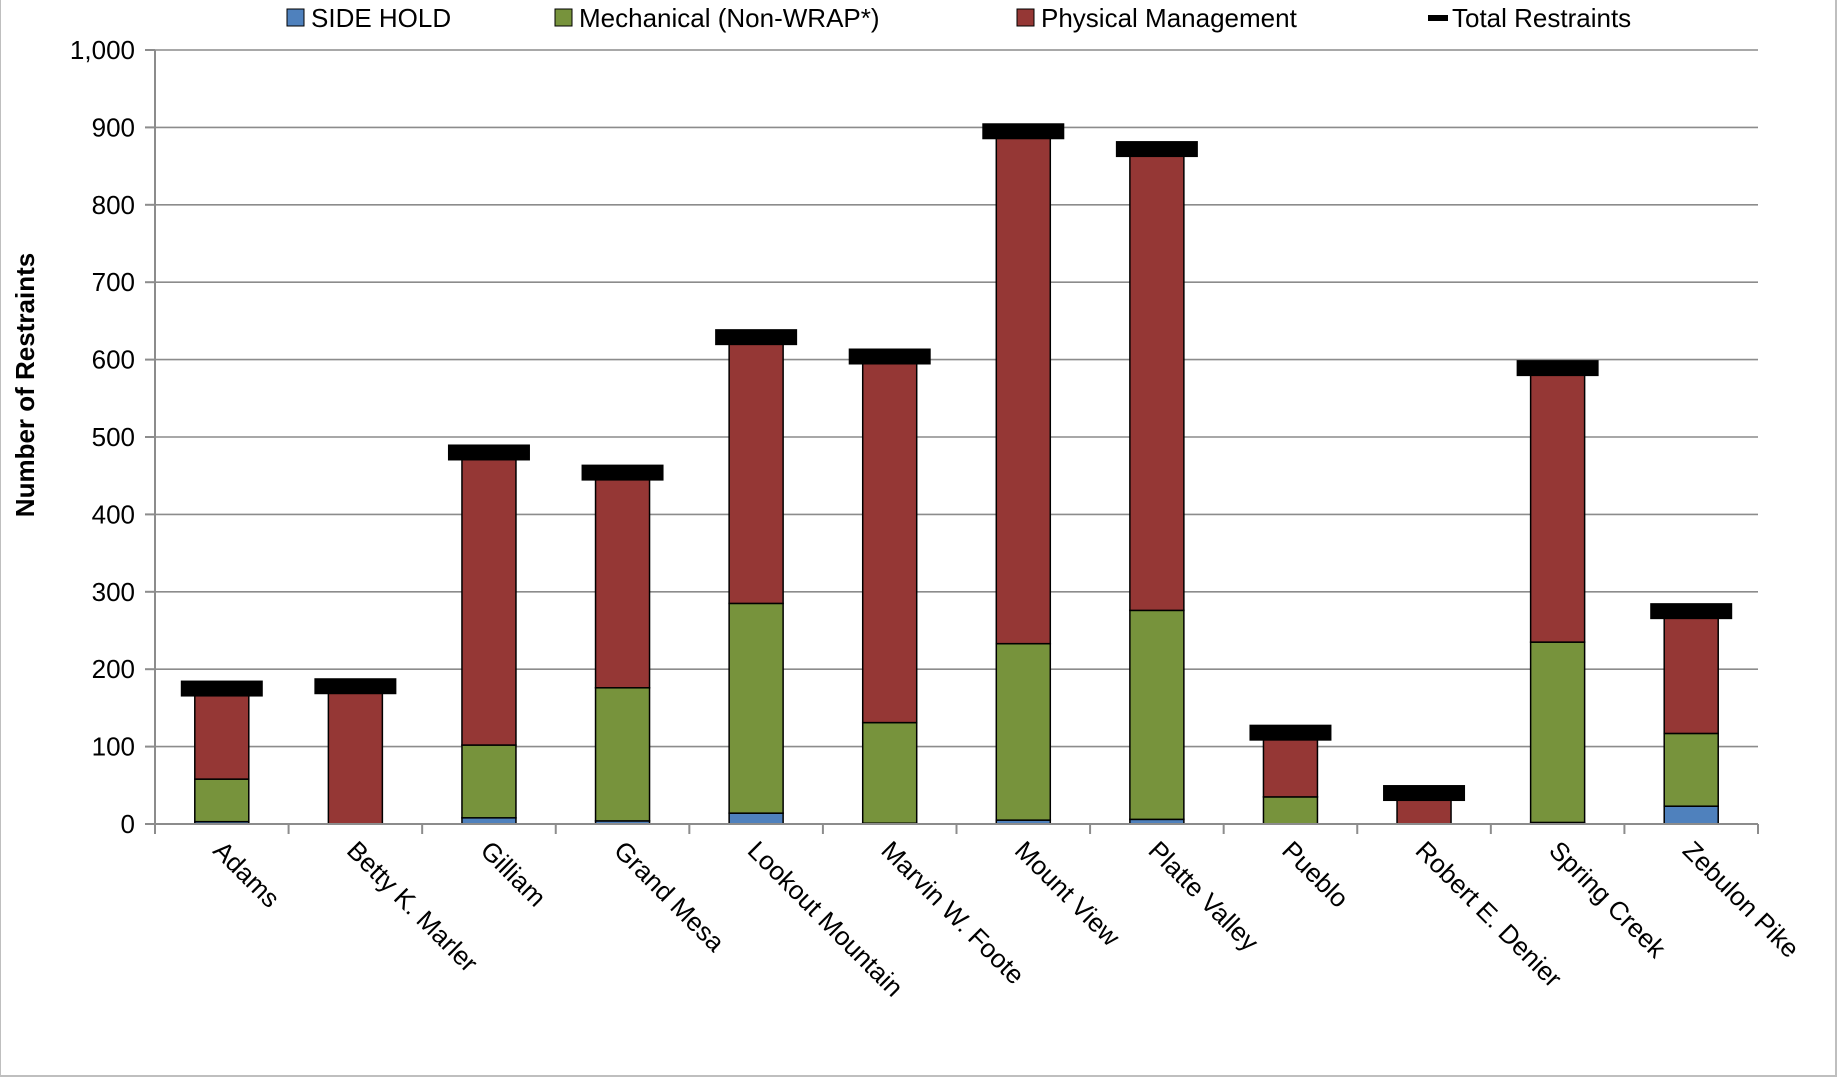 The height and width of the screenshot is (1079, 1839). Describe the element at coordinates (113, 592) in the screenshot. I see `y-tick-label-3: 300` at that location.